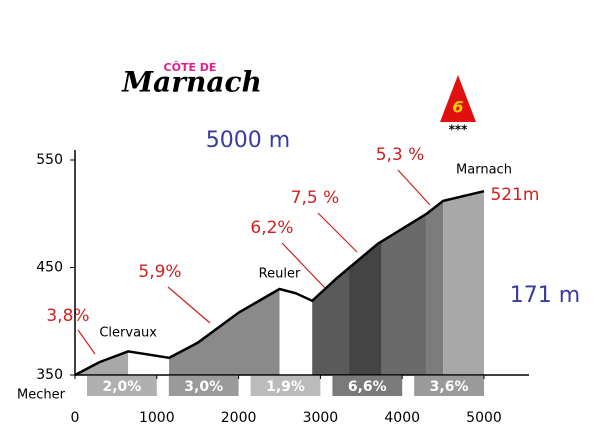  I want to click on y-tick-label: 550, so click(49, 160).